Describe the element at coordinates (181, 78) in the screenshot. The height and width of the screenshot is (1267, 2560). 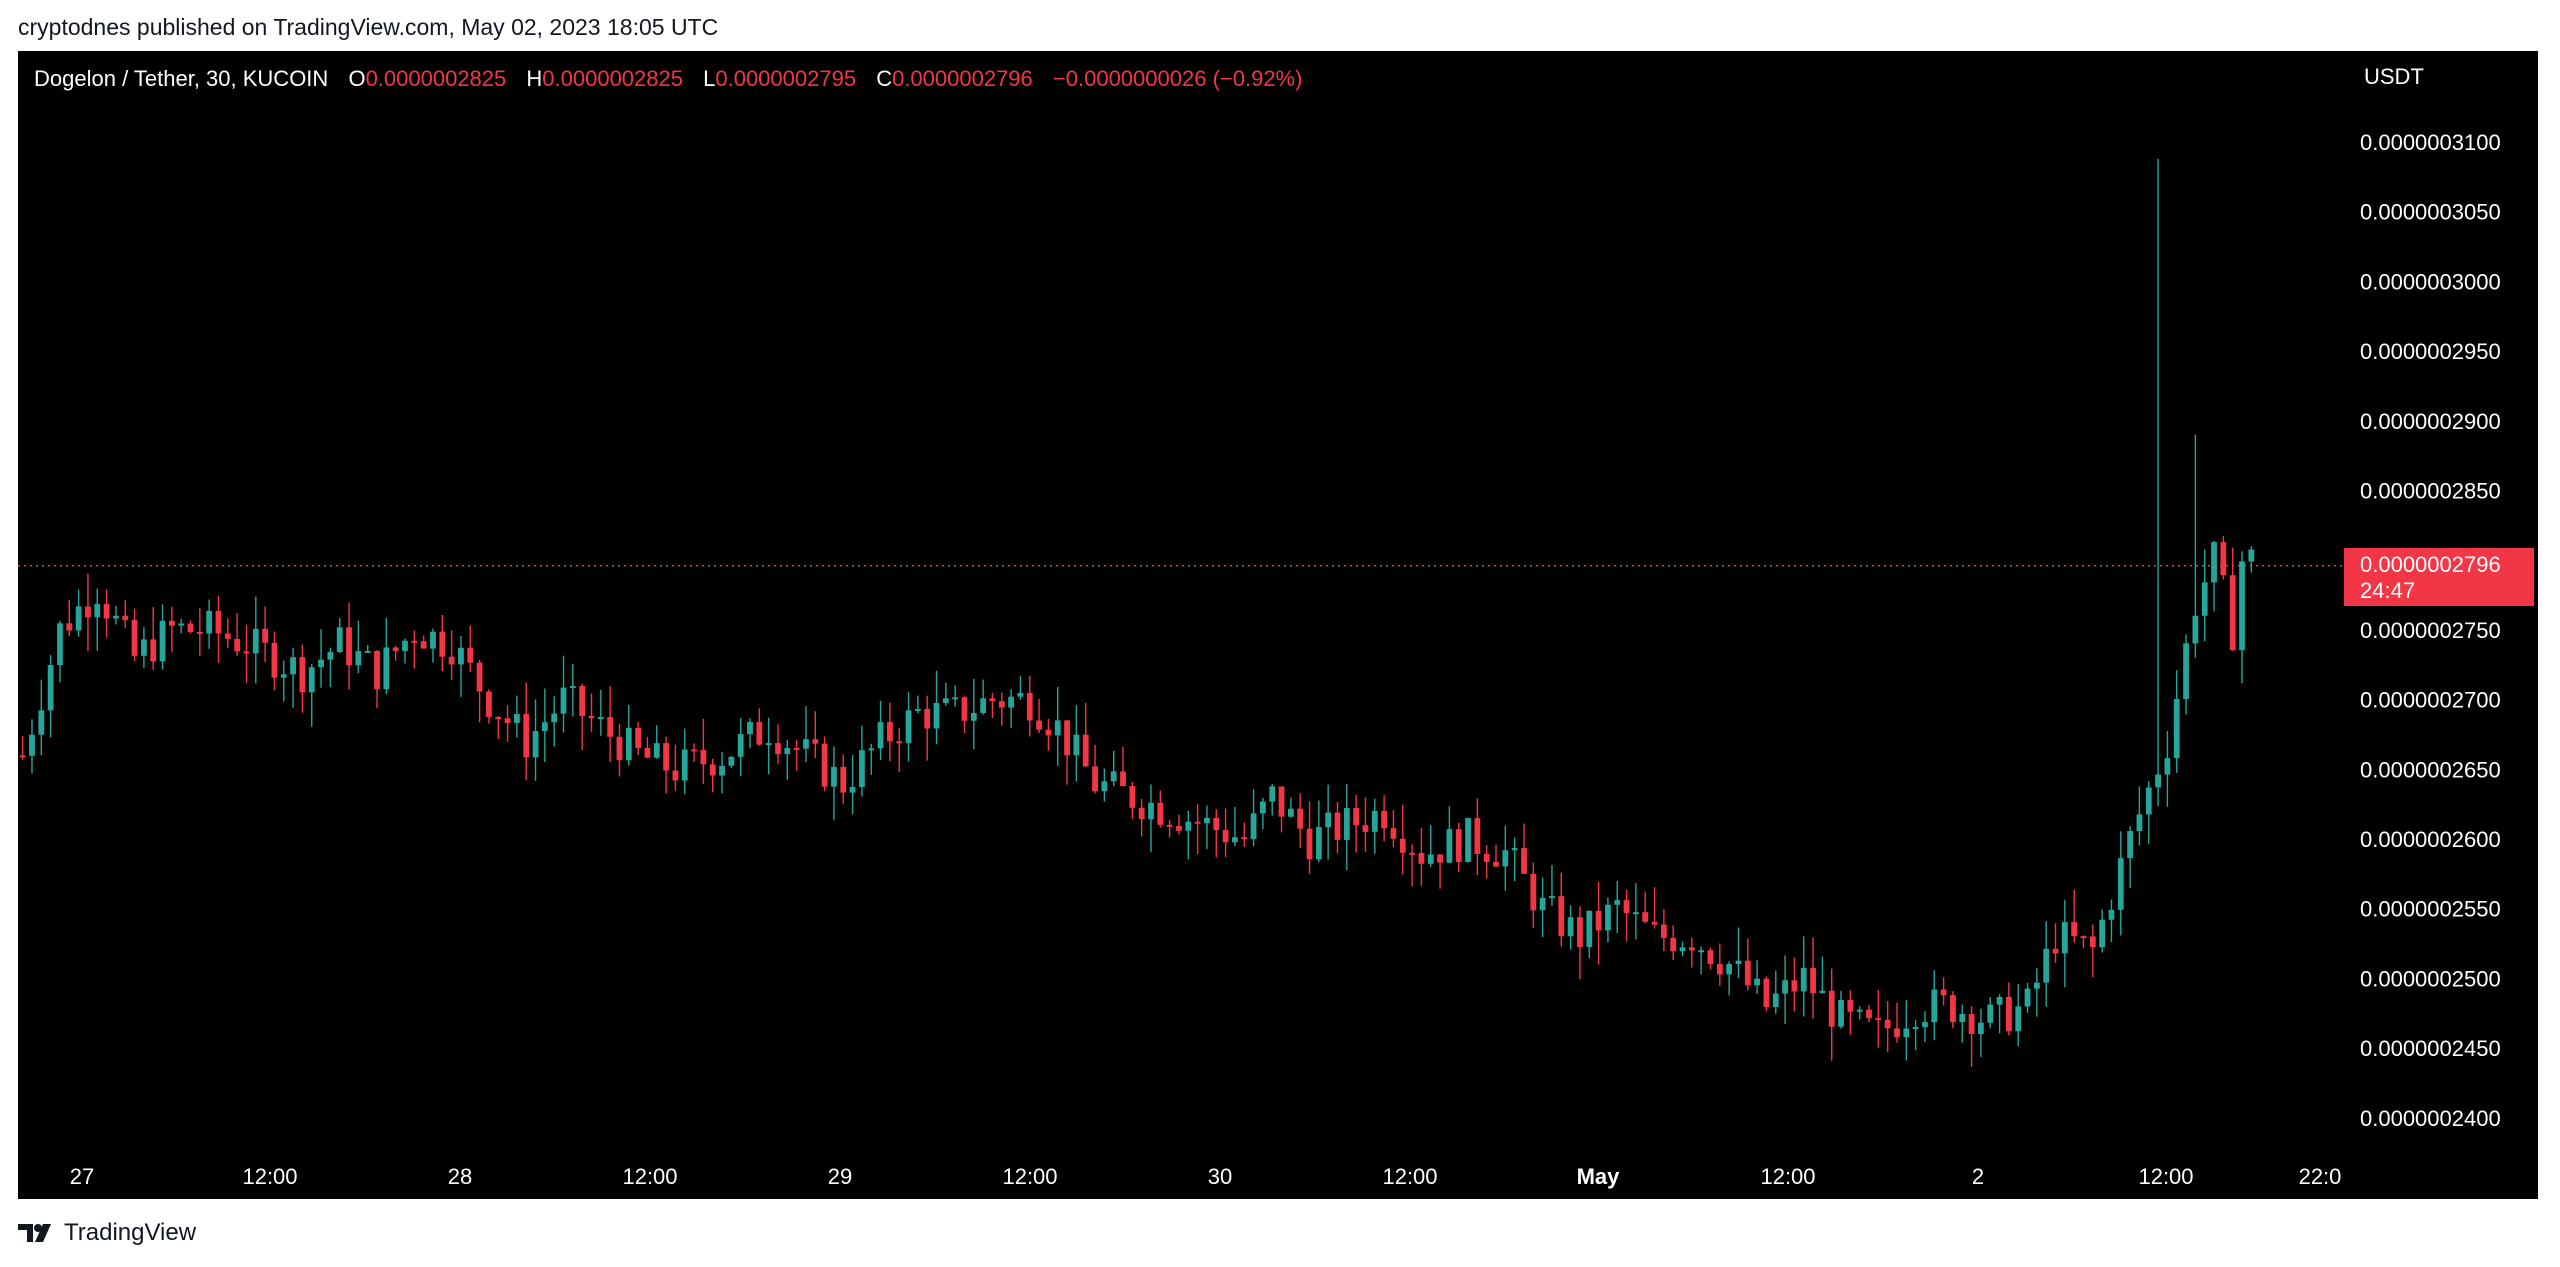
I see `symbol-name: Dogelon / Tether, 30, KUCOIN` at that location.